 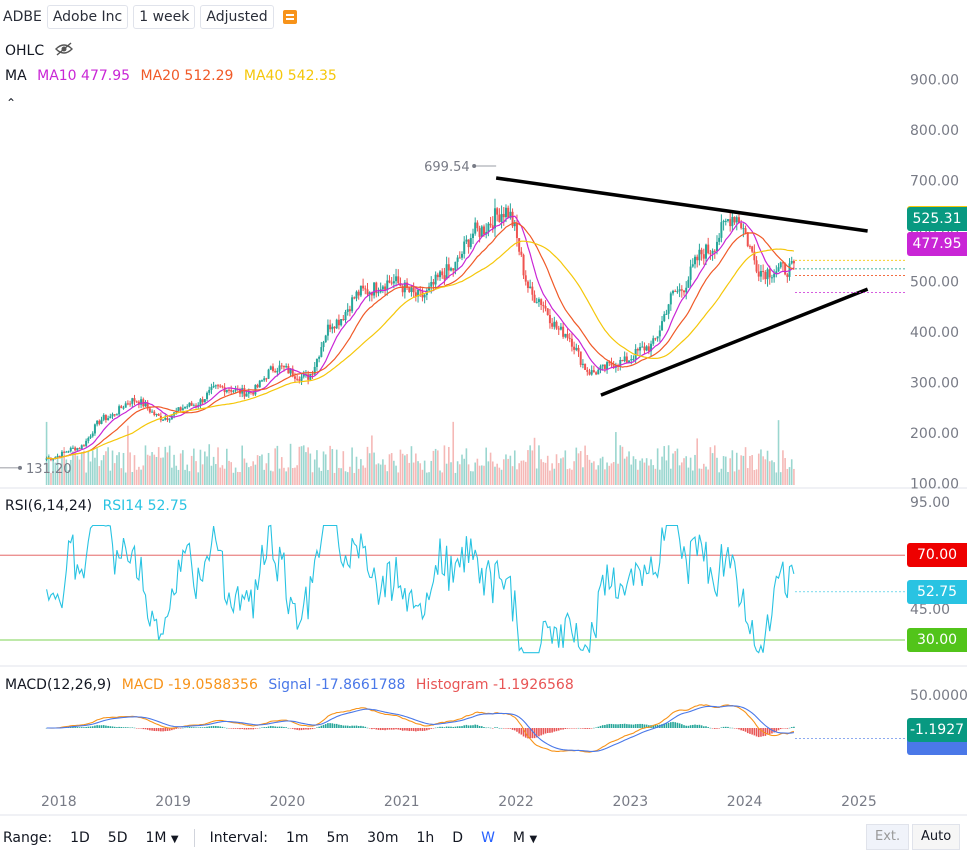 What do you see at coordinates (11, 103) in the screenshot?
I see `collapse-chevron-icon: ⌃` at bounding box center [11, 103].